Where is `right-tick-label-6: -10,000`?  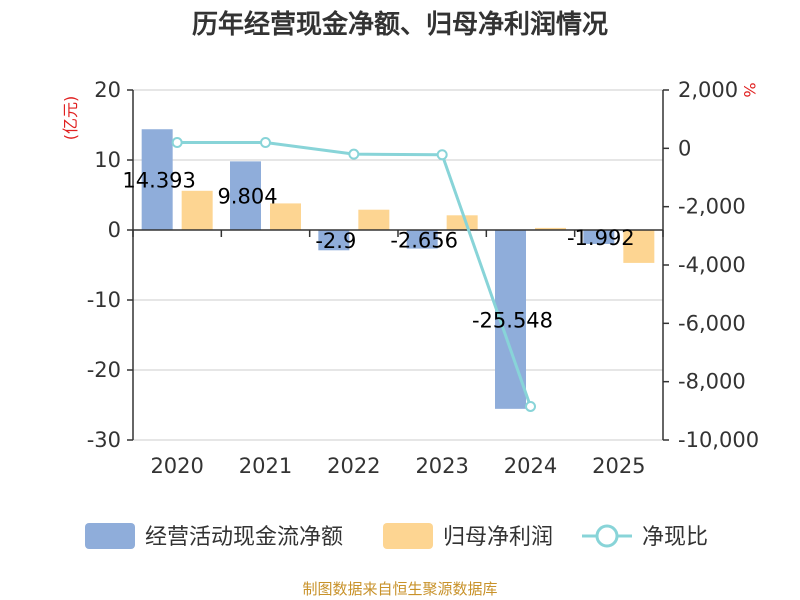
right-tick-label-6: -10,000 is located at coordinates (718, 440).